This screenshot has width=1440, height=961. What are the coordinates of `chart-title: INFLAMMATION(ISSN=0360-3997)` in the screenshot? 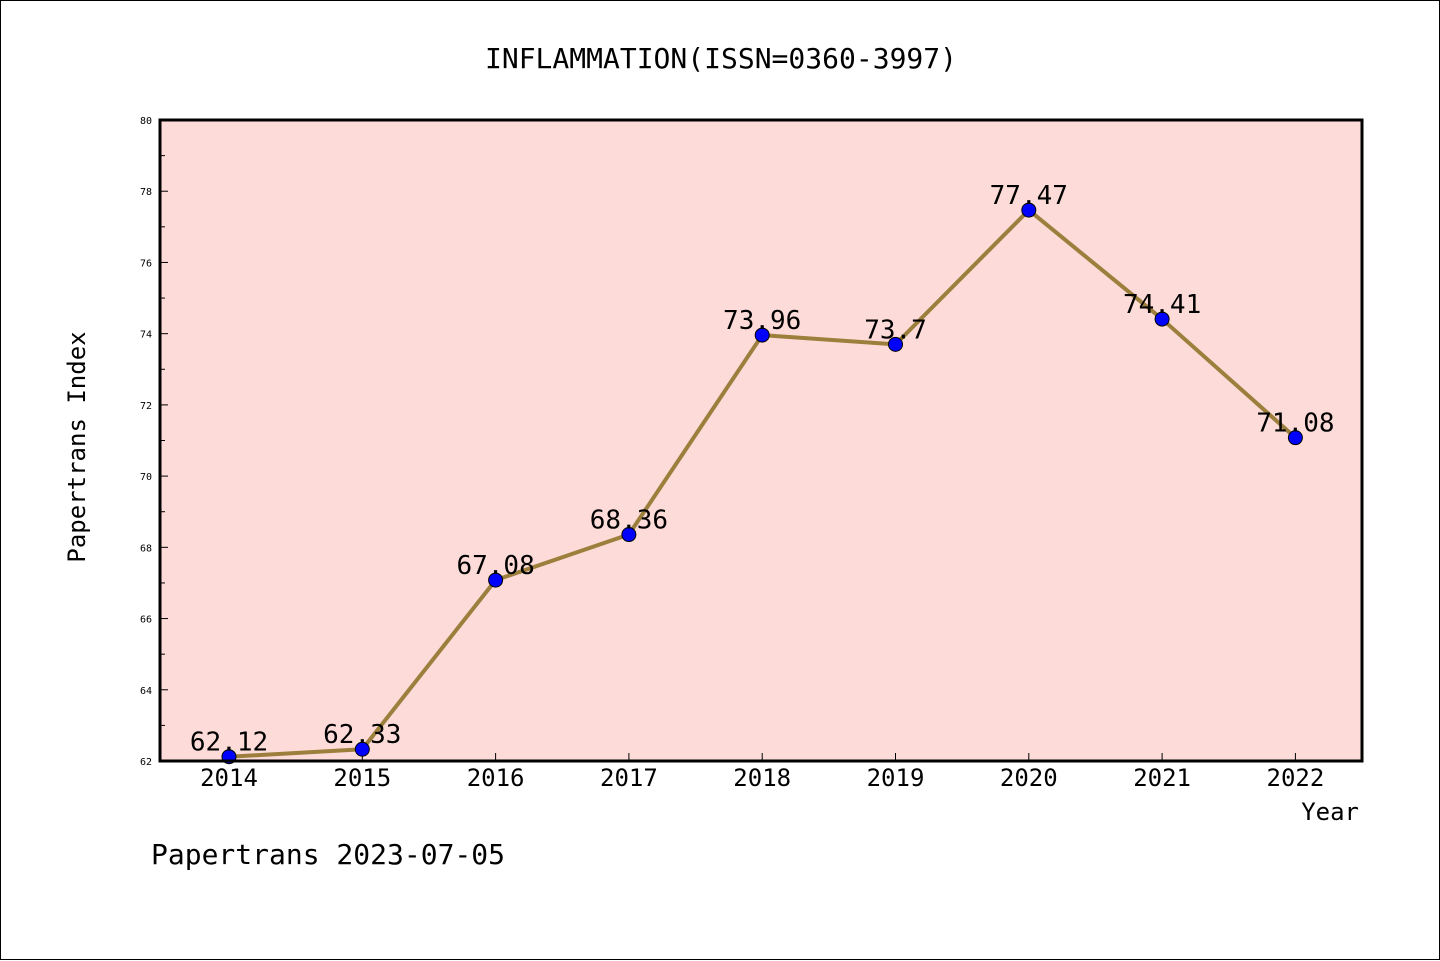 It's located at (721, 58).